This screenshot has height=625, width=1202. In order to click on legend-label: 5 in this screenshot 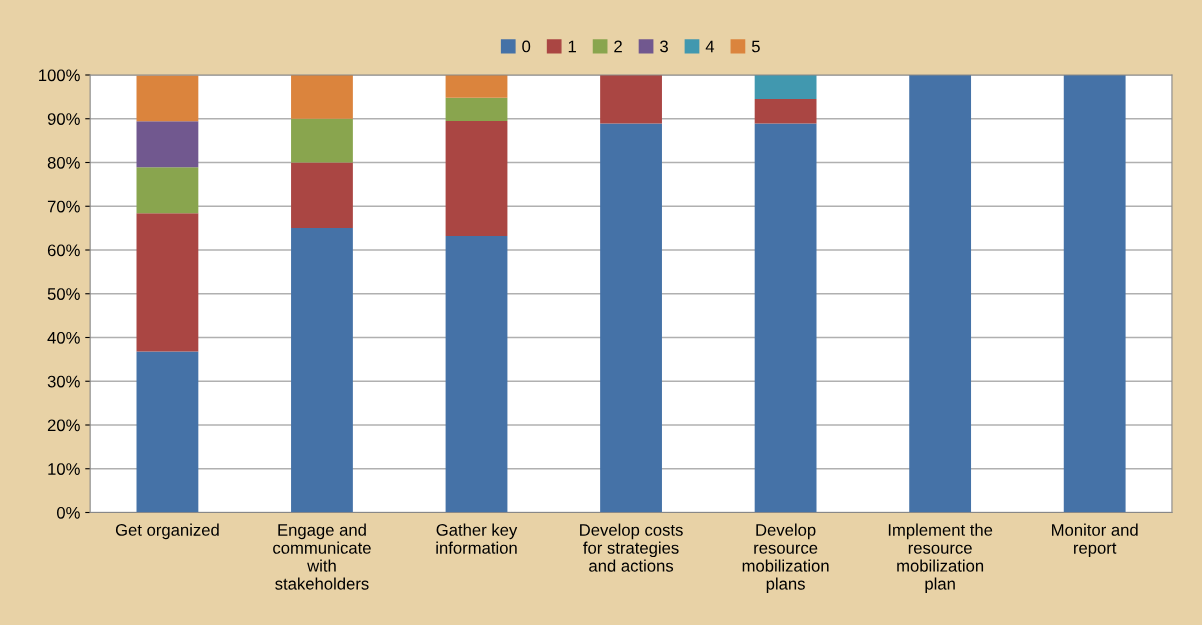, I will do `click(755, 46)`.